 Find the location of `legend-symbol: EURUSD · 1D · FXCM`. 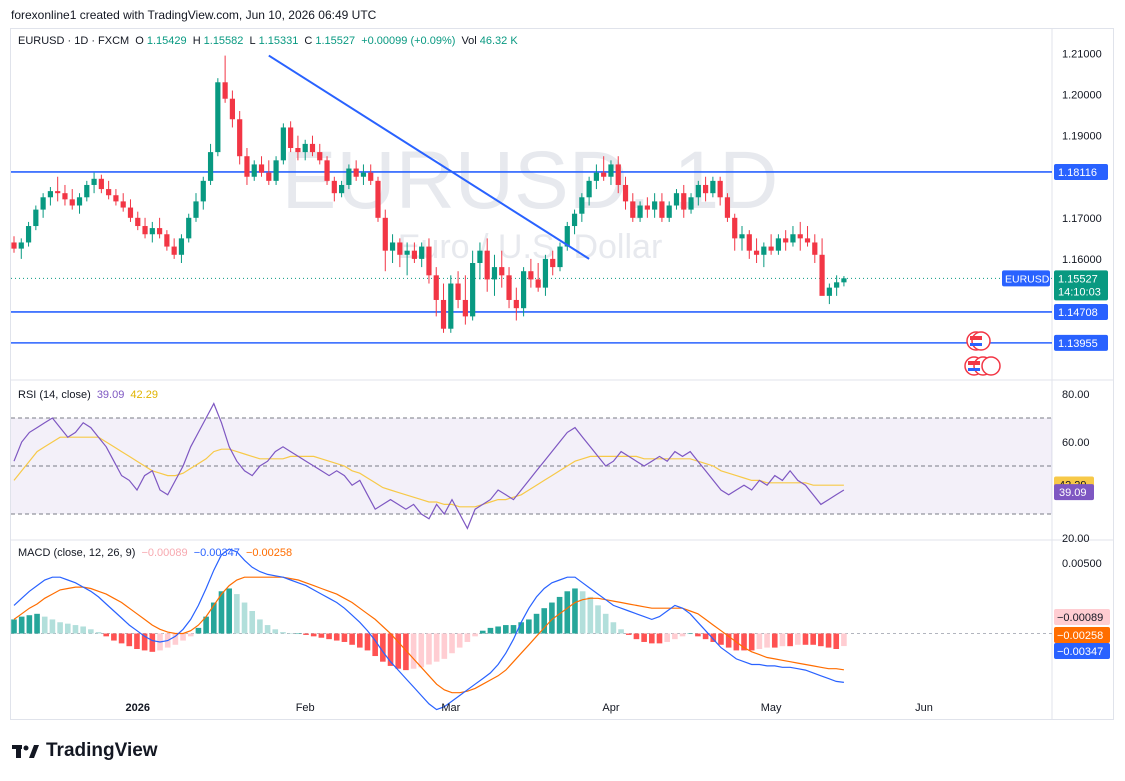

legend-symbol: EURUSD · 1D · FXCM is located at coordinates (74, 41).